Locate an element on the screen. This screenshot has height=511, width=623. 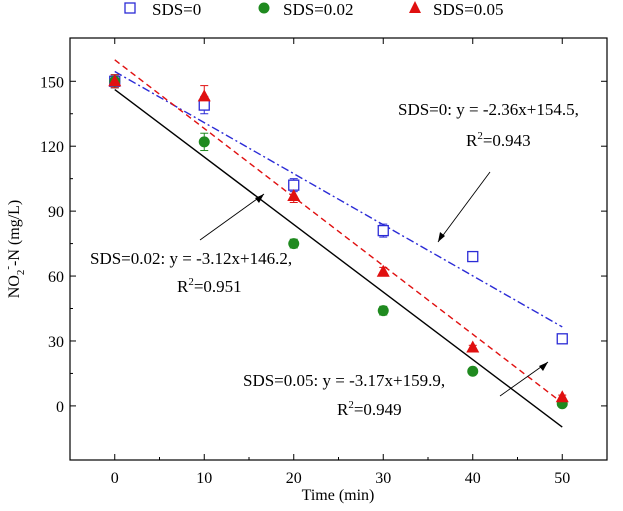
x-axis-title: Time (min) is located at coordinates (338, 495).